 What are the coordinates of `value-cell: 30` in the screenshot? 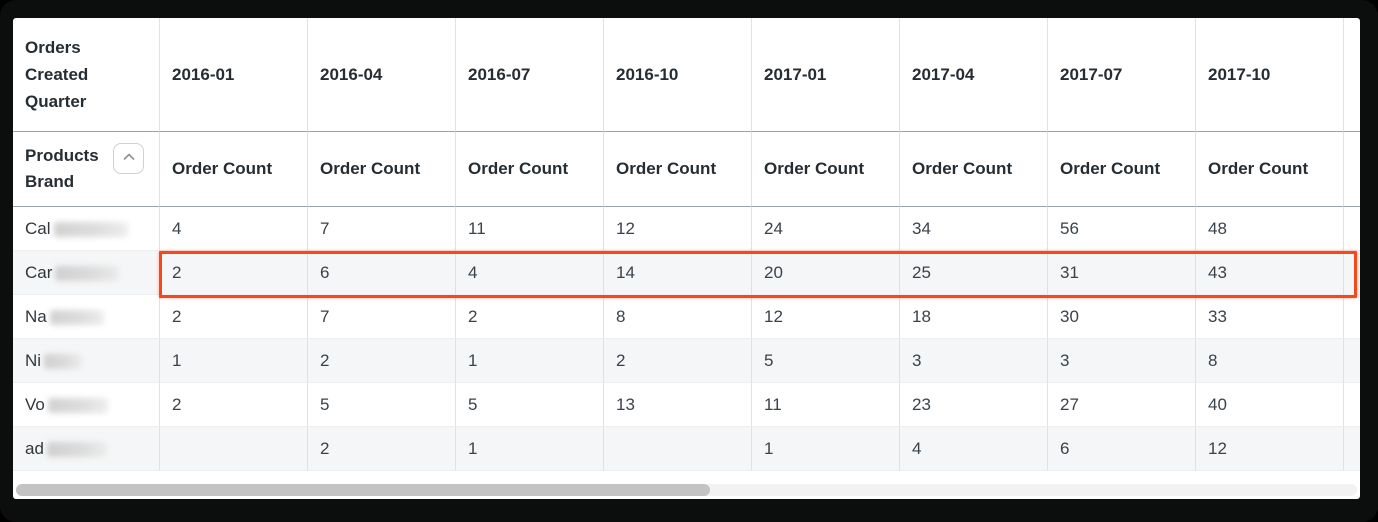 It's located at (1122, 317).